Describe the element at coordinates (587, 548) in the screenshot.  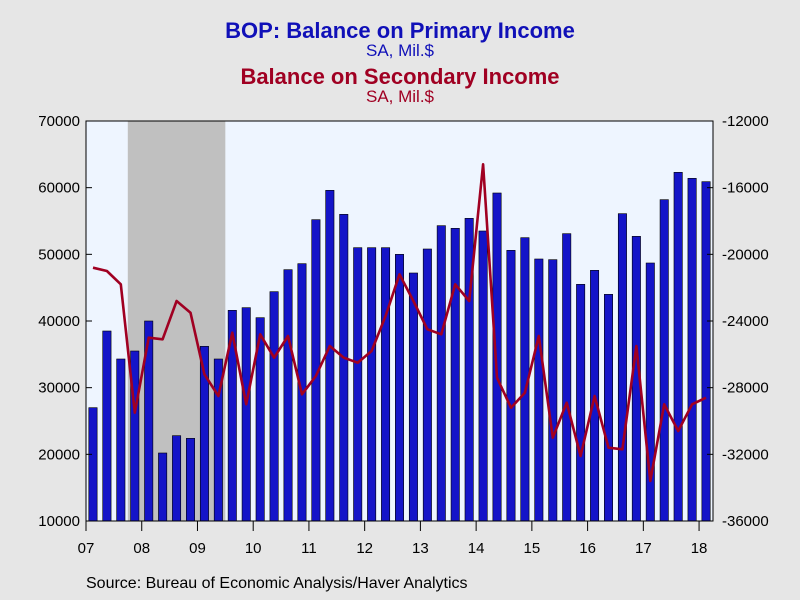
I see `x-axis-tick-label: 16` at that location.